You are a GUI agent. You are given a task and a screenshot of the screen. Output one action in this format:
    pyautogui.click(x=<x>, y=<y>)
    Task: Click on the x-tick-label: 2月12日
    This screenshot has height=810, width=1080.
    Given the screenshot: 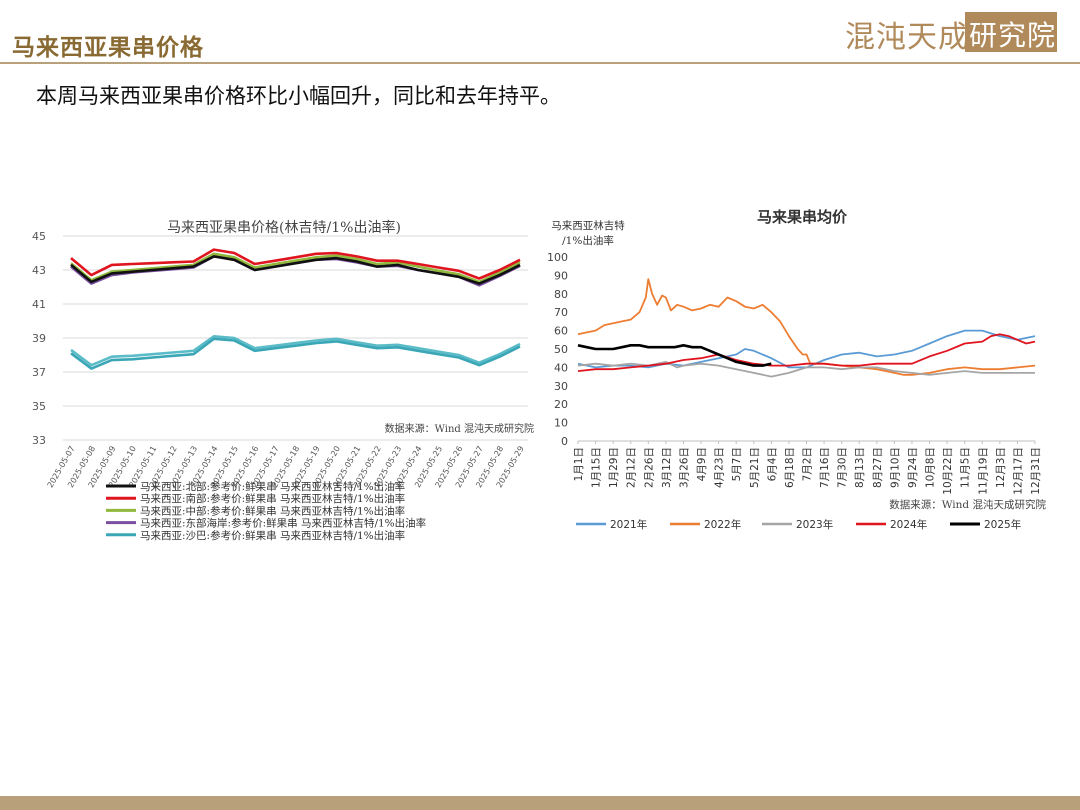 What is the action you would take?
    pyautogui.click(x=632, y=467)
    